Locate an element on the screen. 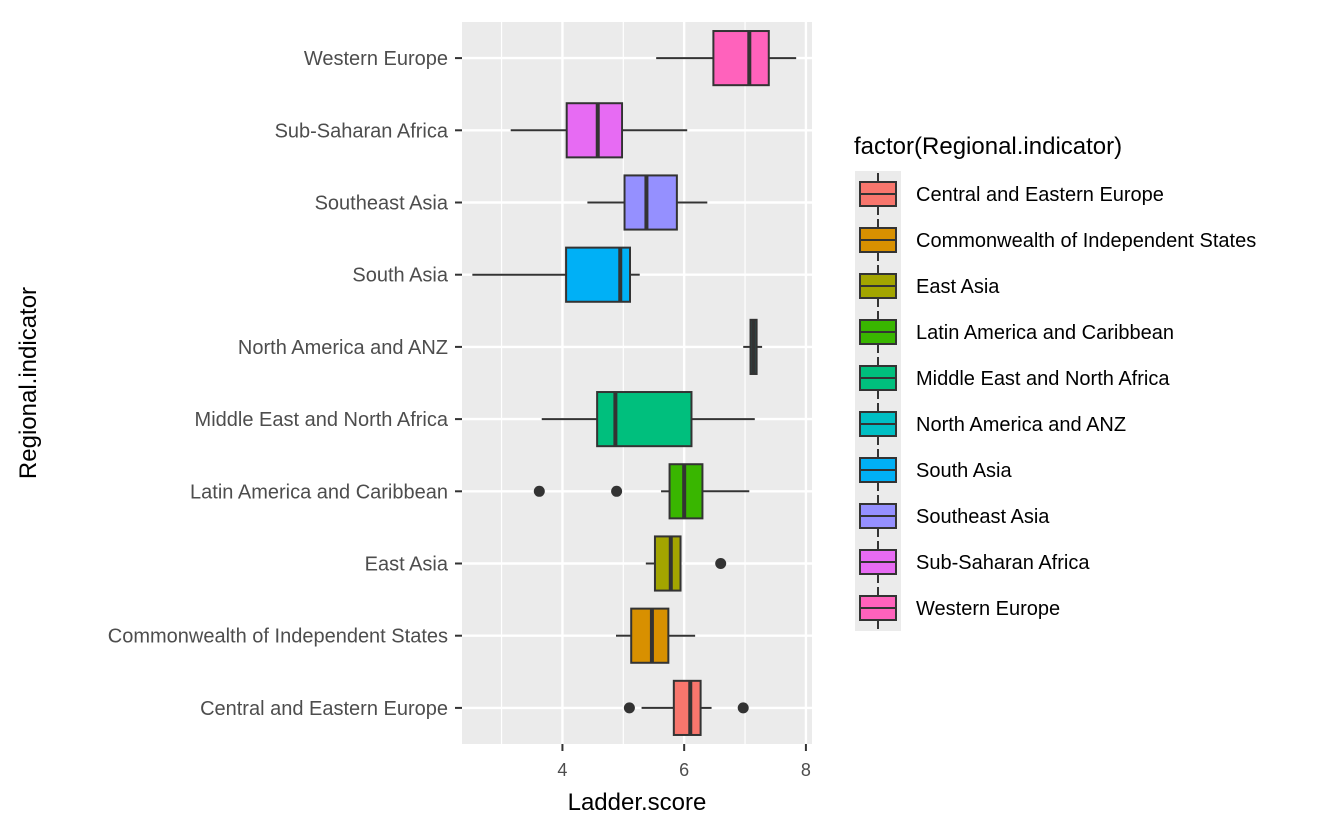  x-axis-ticks: 4 6 8 is located at coordinates (684, 762).